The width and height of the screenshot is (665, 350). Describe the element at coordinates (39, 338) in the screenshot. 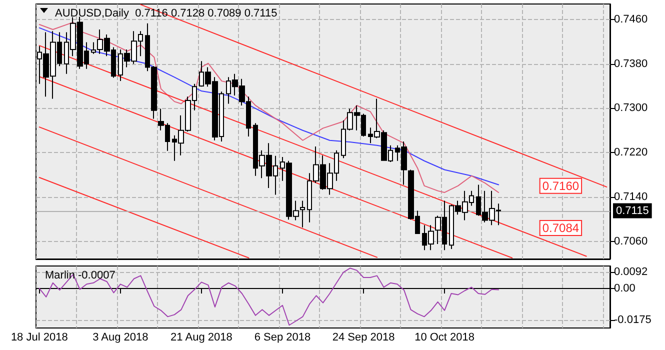

I see `x-tick-label: 18 Jul 2018` at that location.